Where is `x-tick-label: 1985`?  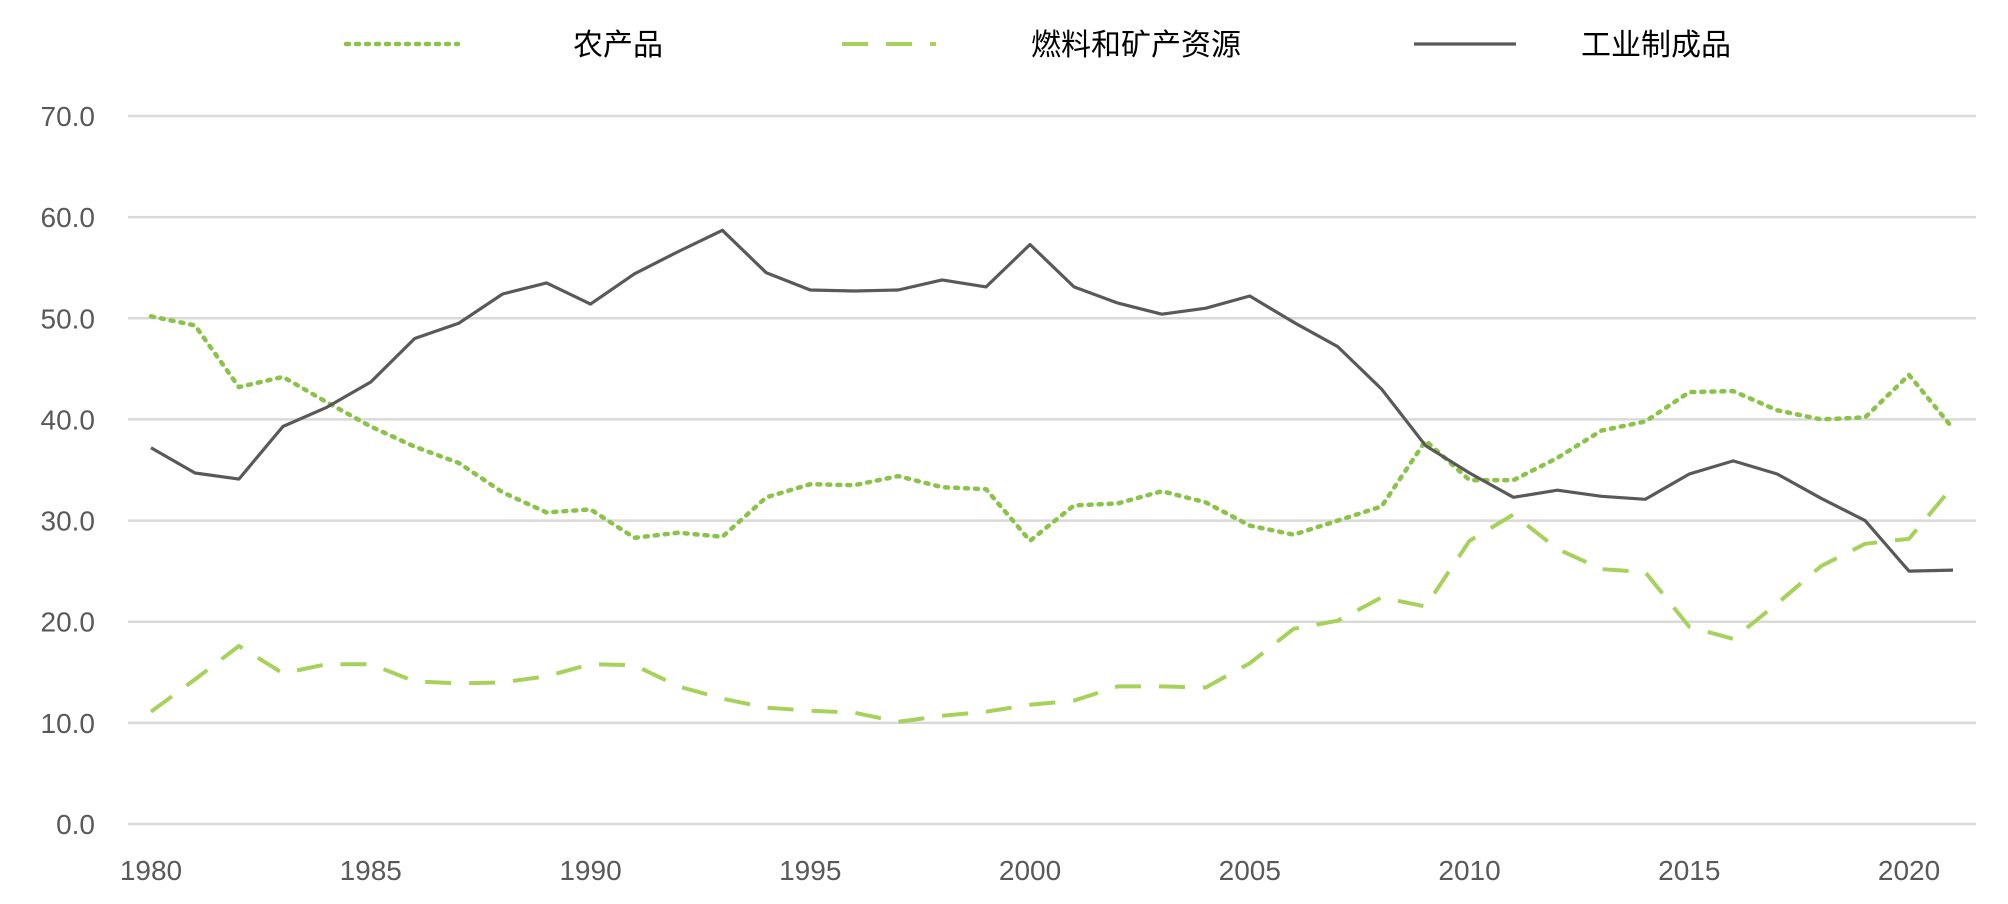
x-tick-label: 1985 is located at coordinates (371, 870).